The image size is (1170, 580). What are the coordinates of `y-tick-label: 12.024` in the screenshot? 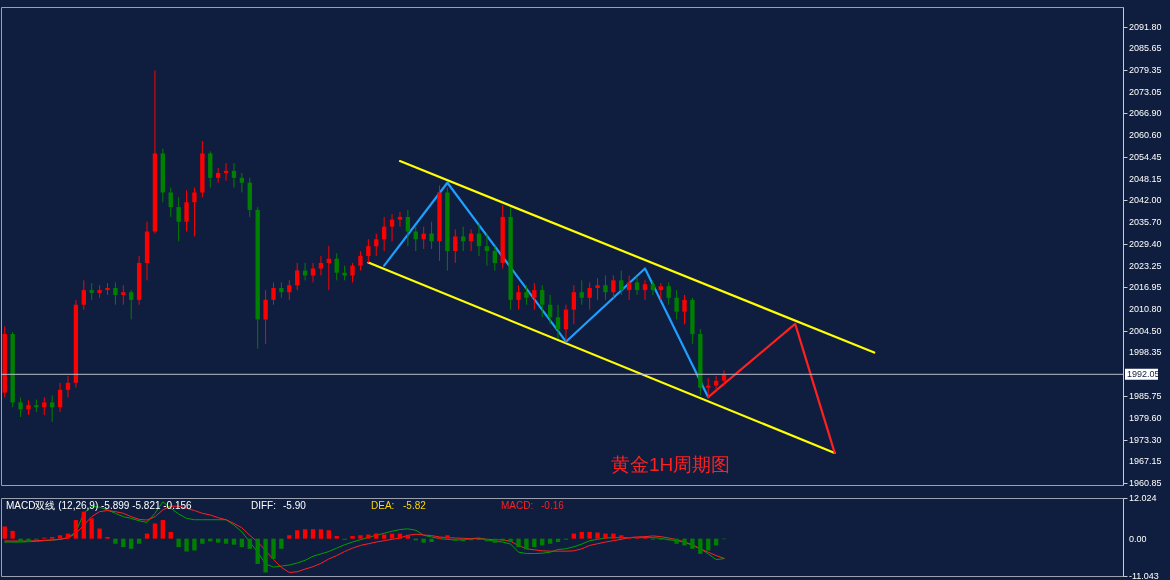 It's located at (1143, 498).